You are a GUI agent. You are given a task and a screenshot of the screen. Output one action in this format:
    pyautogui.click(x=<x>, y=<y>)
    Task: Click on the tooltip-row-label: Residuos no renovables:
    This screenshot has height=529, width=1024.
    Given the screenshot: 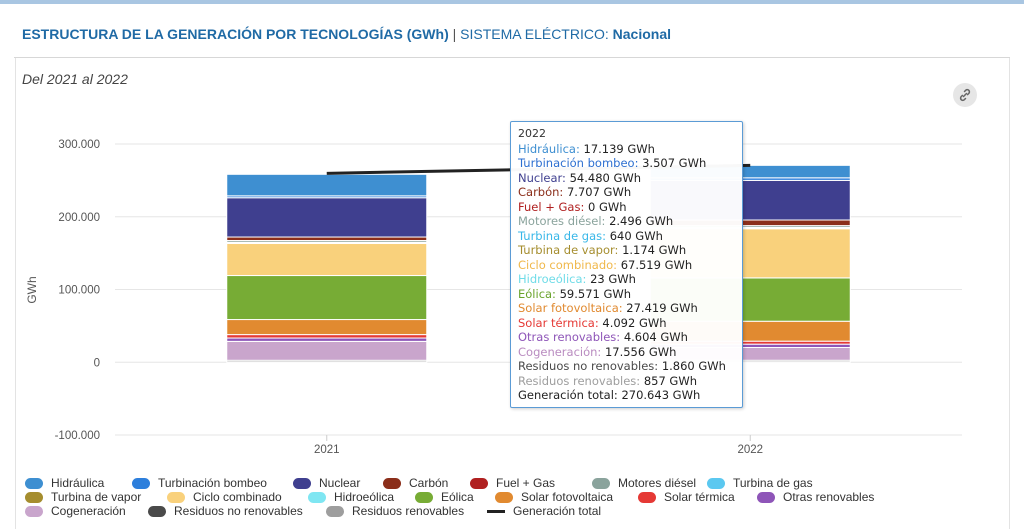 What is the action you would take?
    pyautogui.click(x=590, y=366)
    